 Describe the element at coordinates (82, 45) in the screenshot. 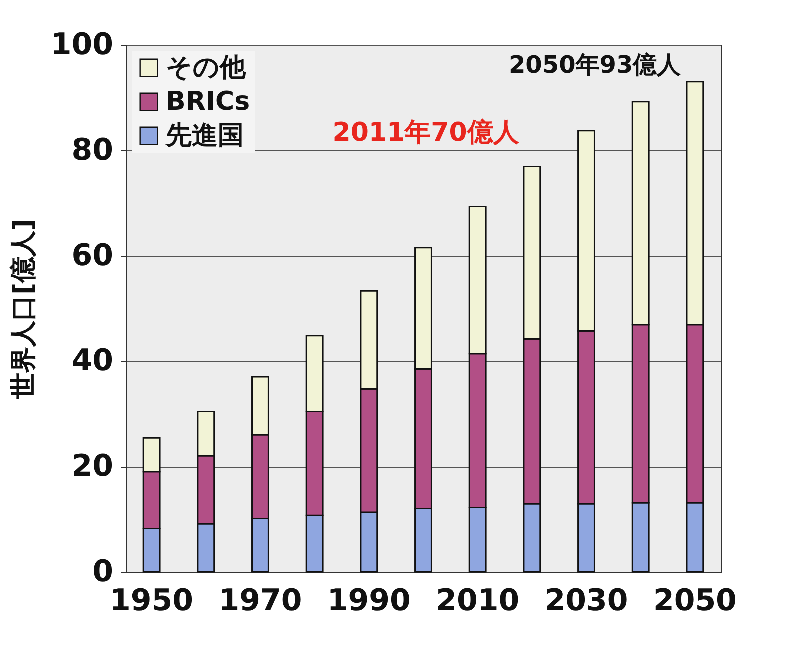

I see `y-tick-label: 100` at that location.